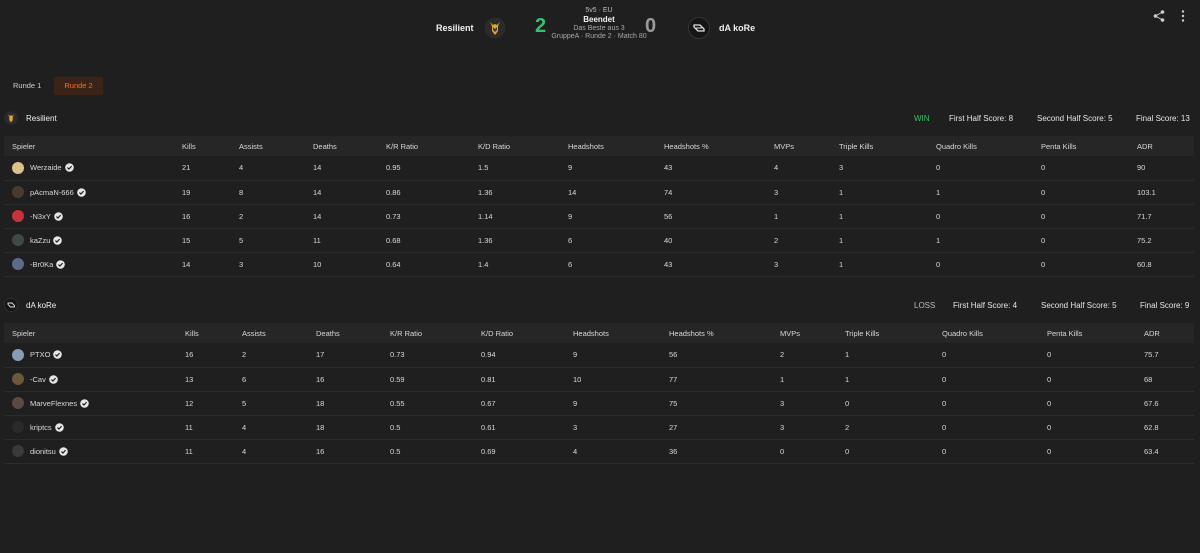 This screenshot has height=553, width=1200. I want to click on player-name: dionitsu, so click(43, 451).